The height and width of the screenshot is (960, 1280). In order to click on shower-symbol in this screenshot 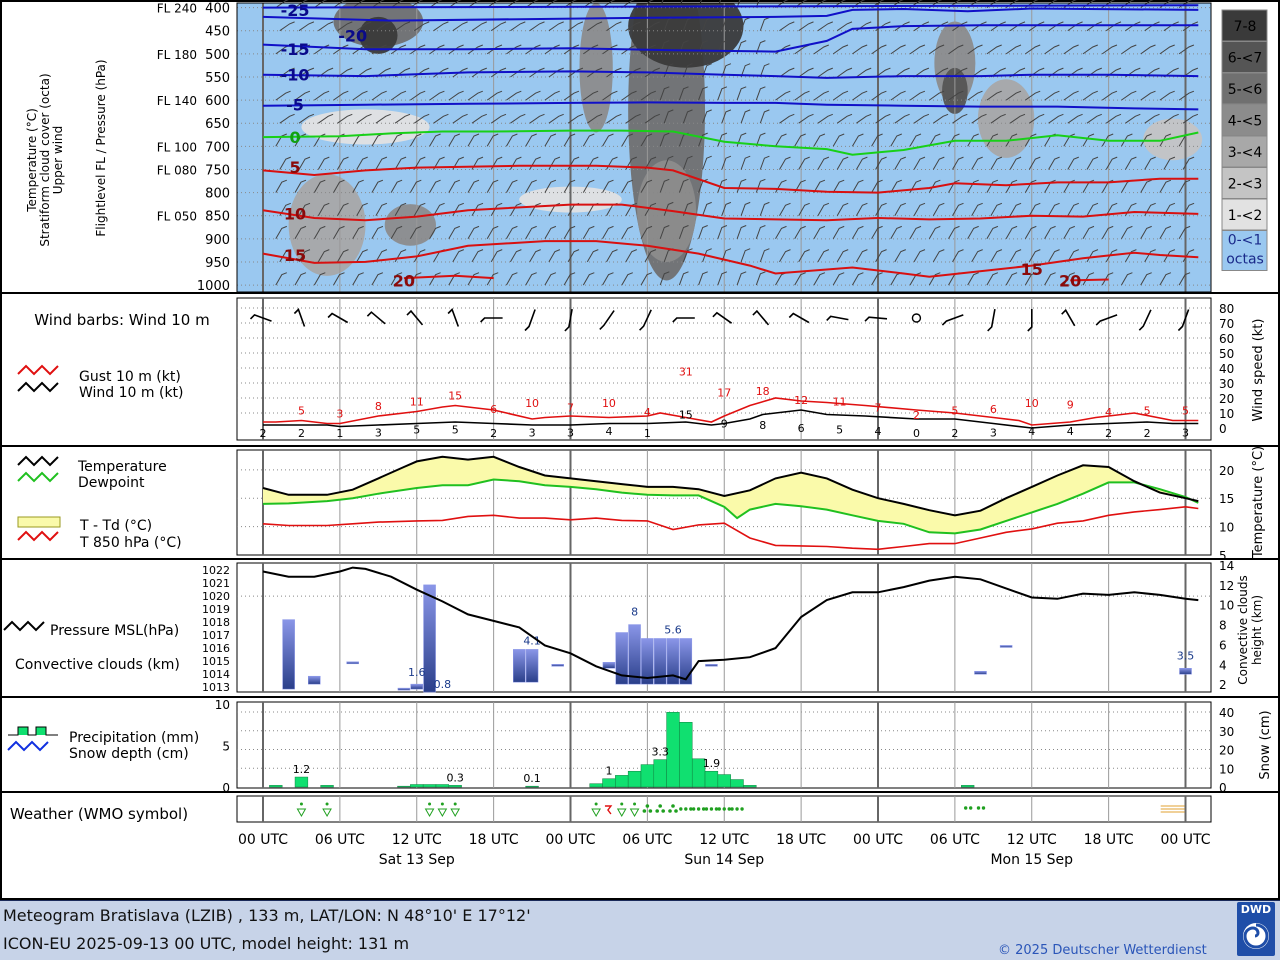, I will do `click(301, 804)`.